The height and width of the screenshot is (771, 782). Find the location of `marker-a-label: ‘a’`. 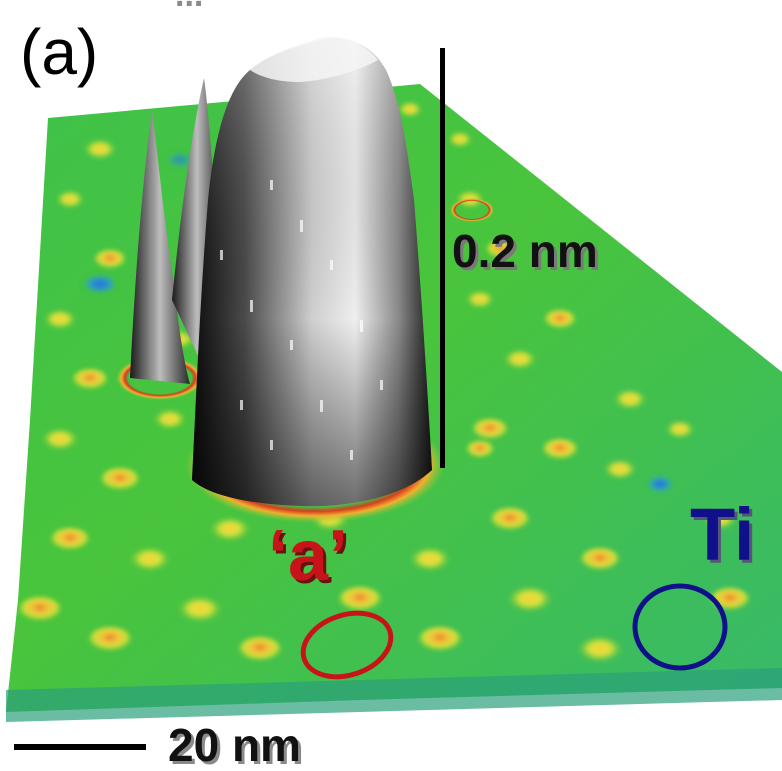

marker-a-label: ‘a’ is located at coordinates (308, 556).